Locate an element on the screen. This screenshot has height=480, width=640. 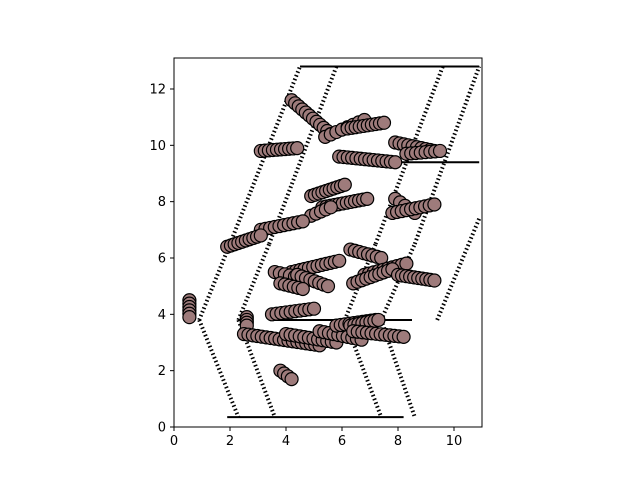
y-tick-label: 10 is located at coordinates (157, 146).